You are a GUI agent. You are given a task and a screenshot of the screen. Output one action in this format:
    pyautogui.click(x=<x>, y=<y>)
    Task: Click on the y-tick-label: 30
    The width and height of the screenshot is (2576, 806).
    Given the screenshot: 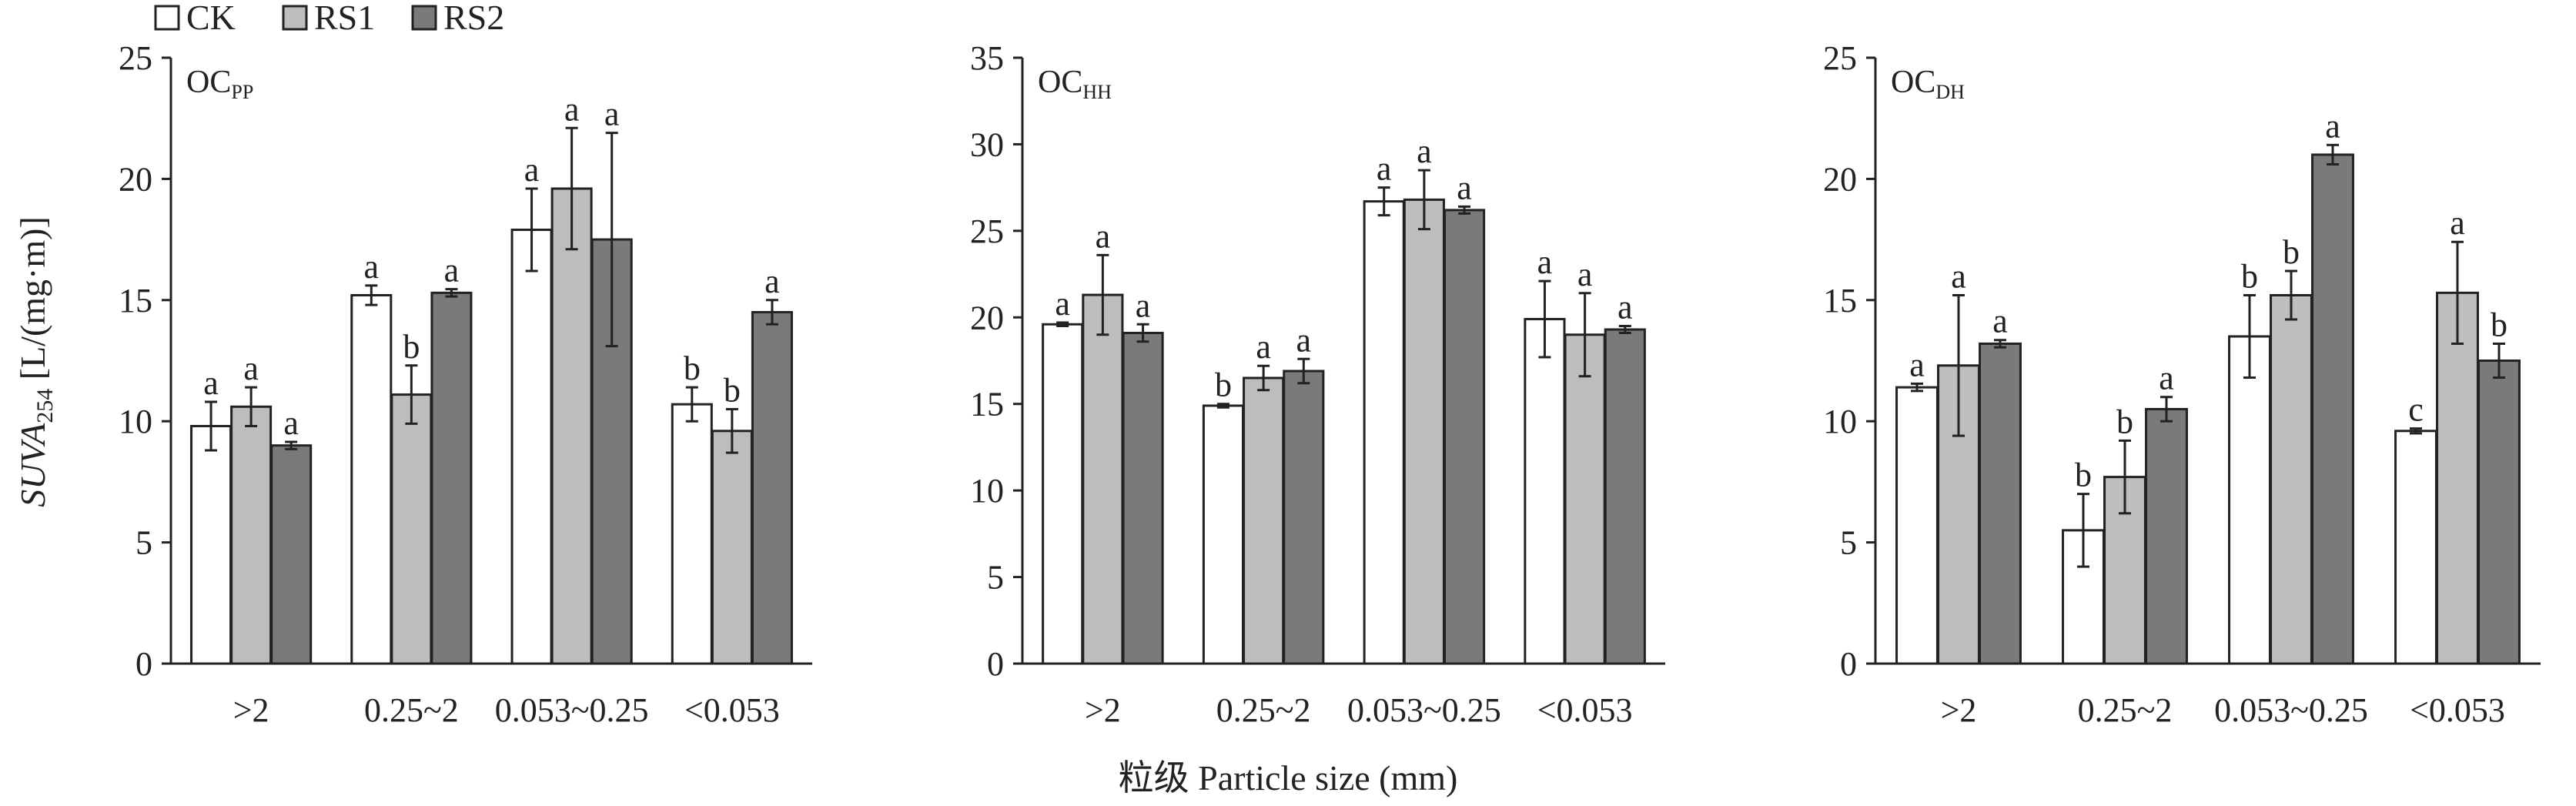 What is the action you would take?
    pyautogui.click(x=987, y=144)
    